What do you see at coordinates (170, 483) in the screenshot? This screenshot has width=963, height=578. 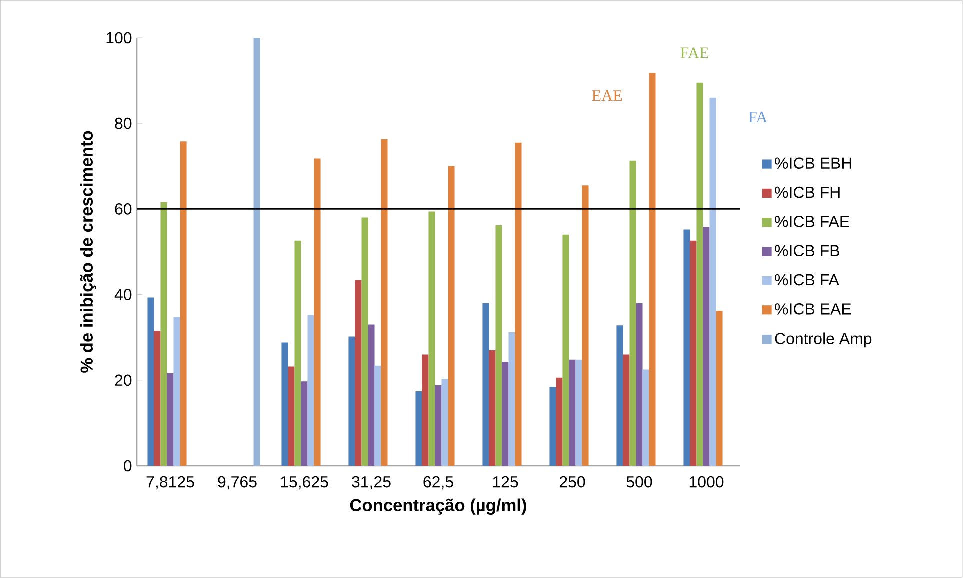 I see `x-tick-label: 7,8125` at bounding box center [170, 483].